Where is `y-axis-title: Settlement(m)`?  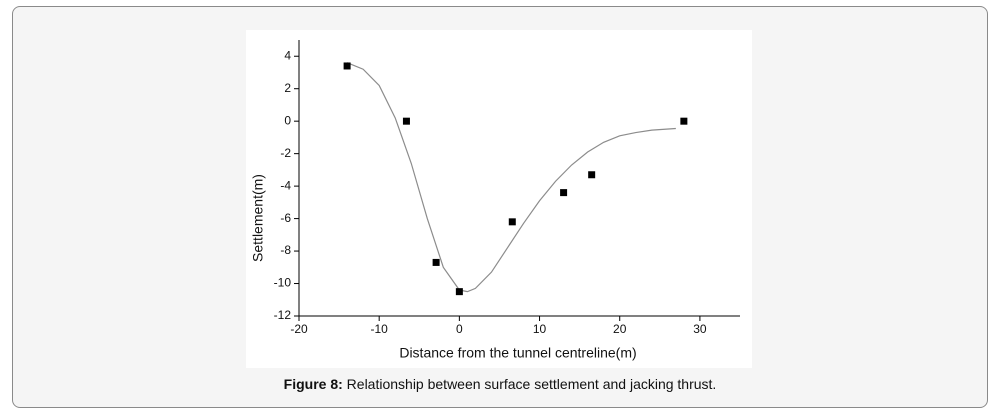
y-axis-title: Settlement(m) is located at coordinates (258, 218).